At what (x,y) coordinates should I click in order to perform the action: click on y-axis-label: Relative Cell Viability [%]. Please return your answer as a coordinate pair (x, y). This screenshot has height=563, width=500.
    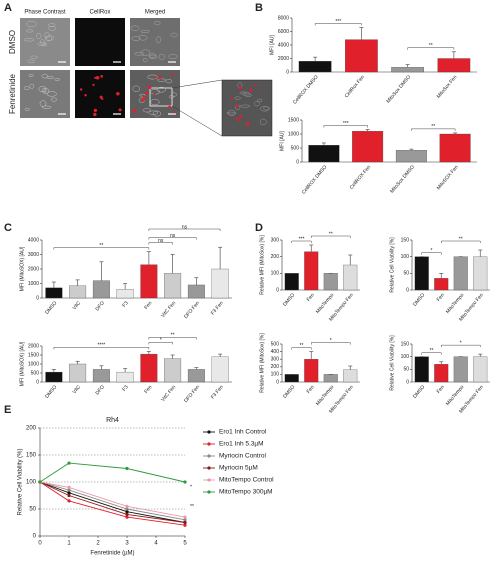
    Looking at the image, I should click on (392, 363).